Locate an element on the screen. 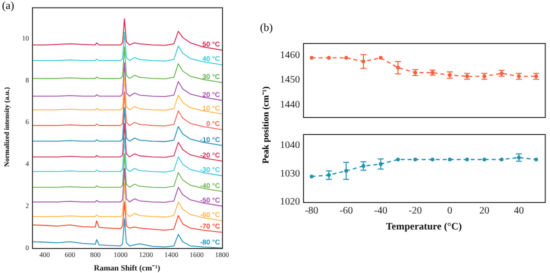  chart-title: (b) is located at coordinates (266, 28).